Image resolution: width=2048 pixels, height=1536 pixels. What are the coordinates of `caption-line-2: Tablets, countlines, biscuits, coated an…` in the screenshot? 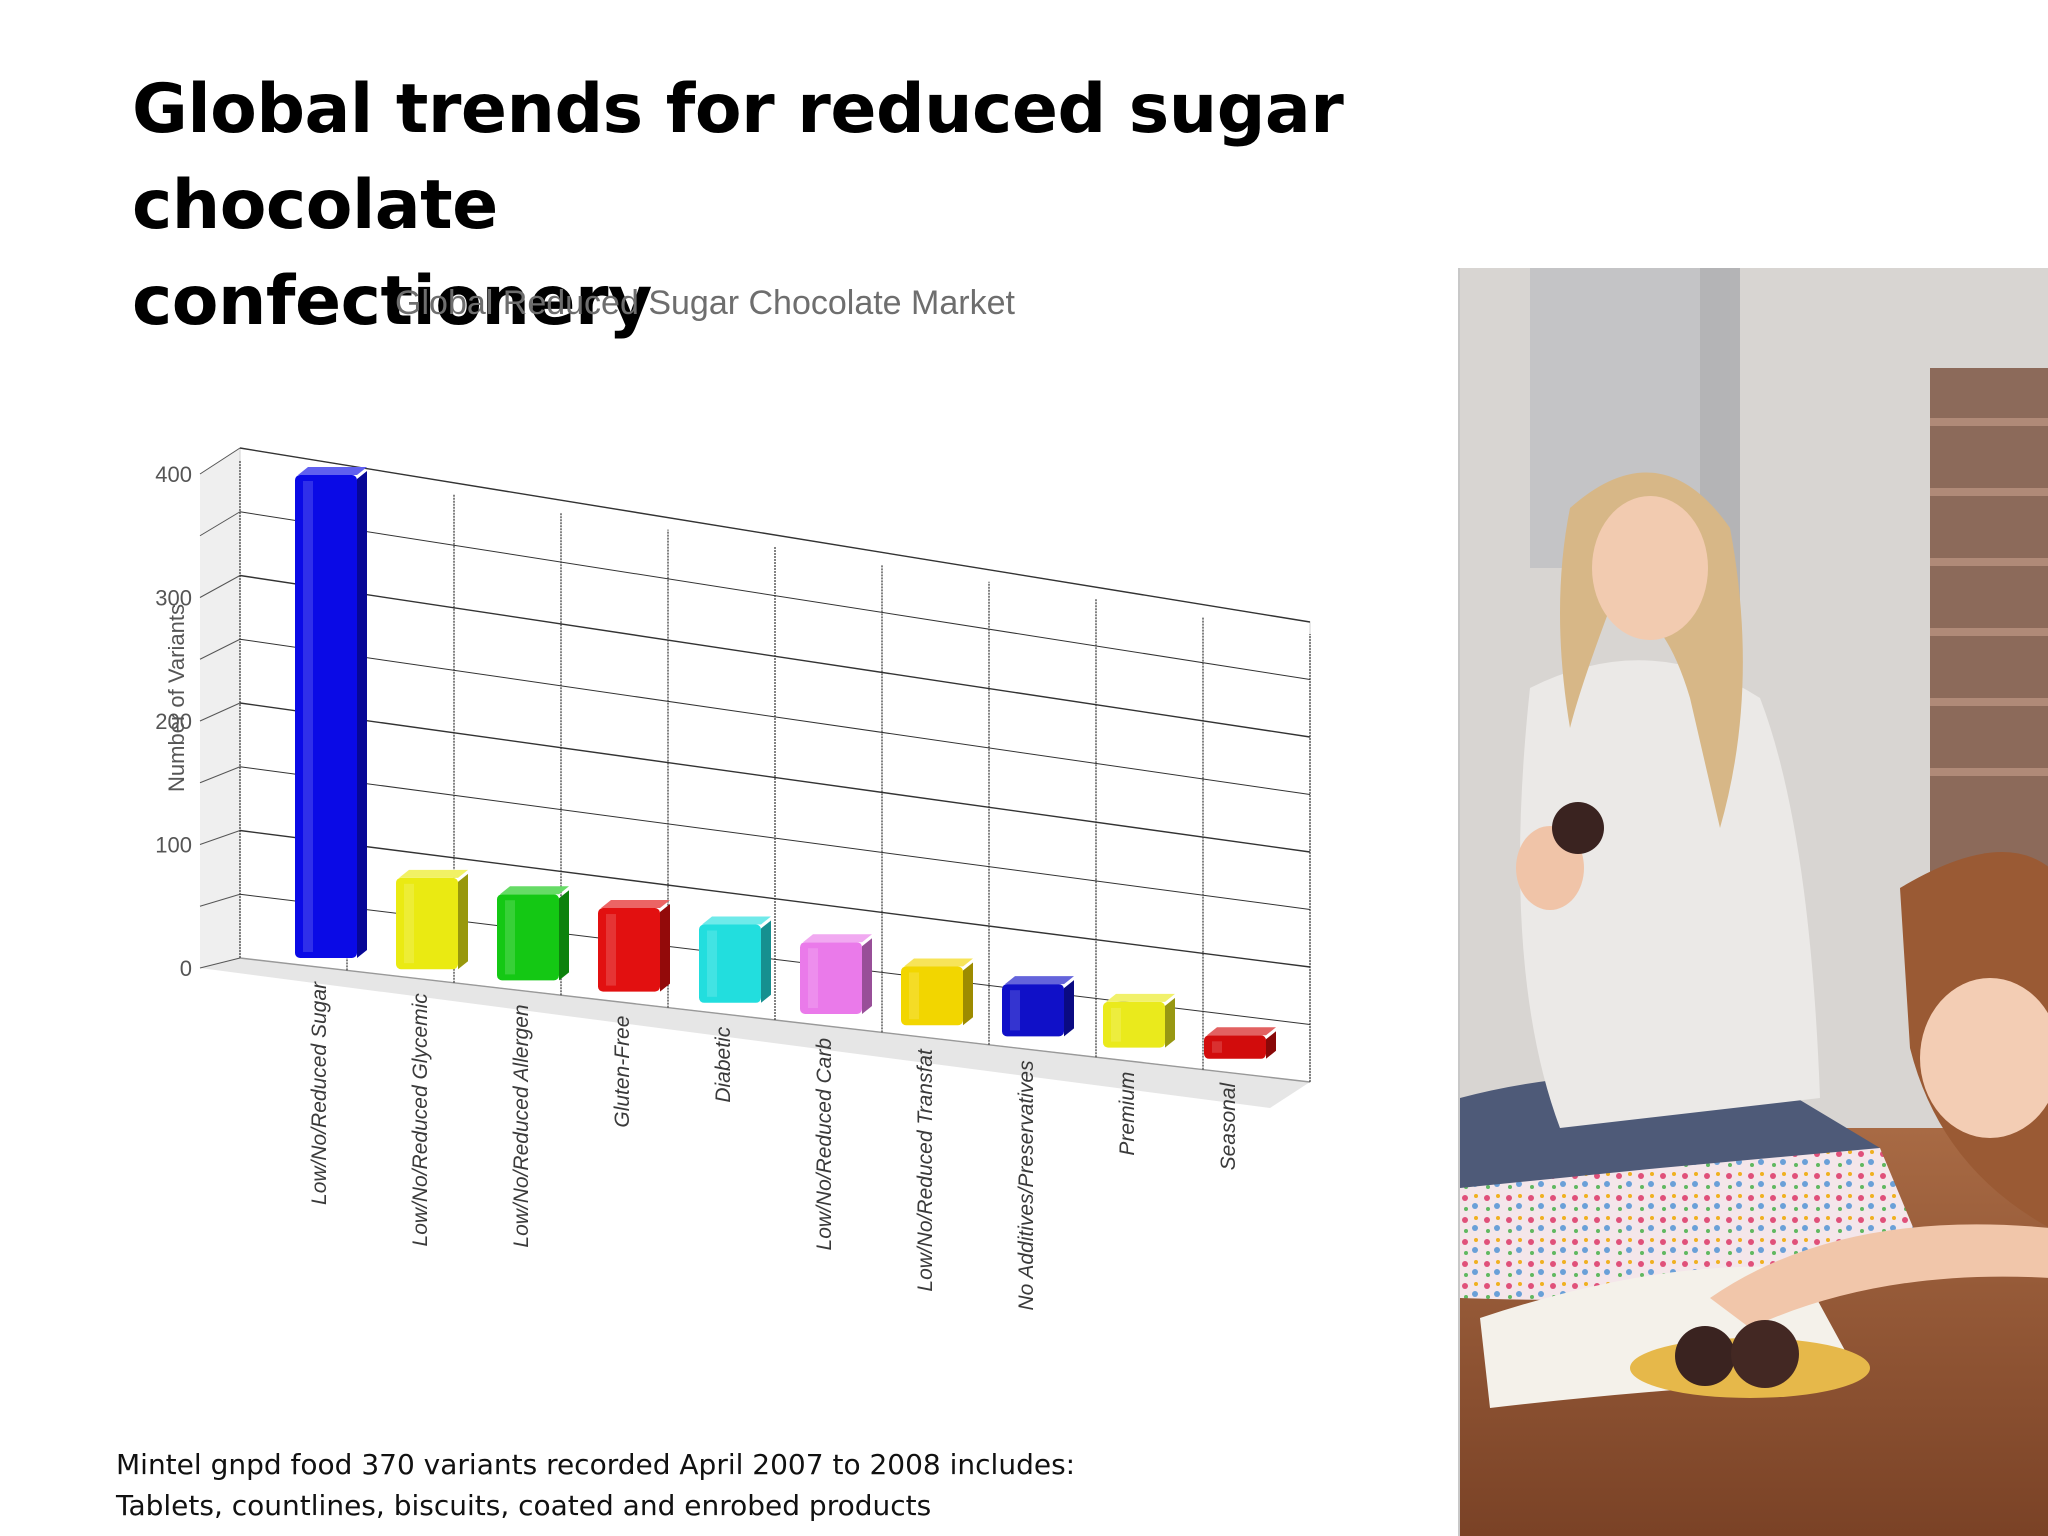 It's located at (524, 1505).